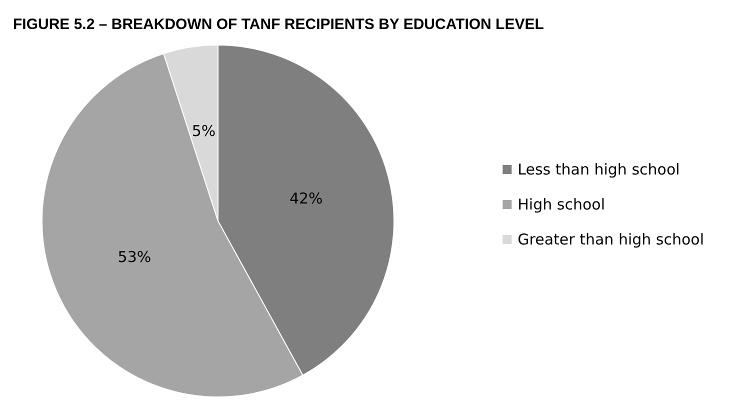  I want to click on chart-title: FIGURE 5.2 – BREAKDOWN OF TANF RECIPIENTS BY EDUCATION LEVEL, so click(278, 24).